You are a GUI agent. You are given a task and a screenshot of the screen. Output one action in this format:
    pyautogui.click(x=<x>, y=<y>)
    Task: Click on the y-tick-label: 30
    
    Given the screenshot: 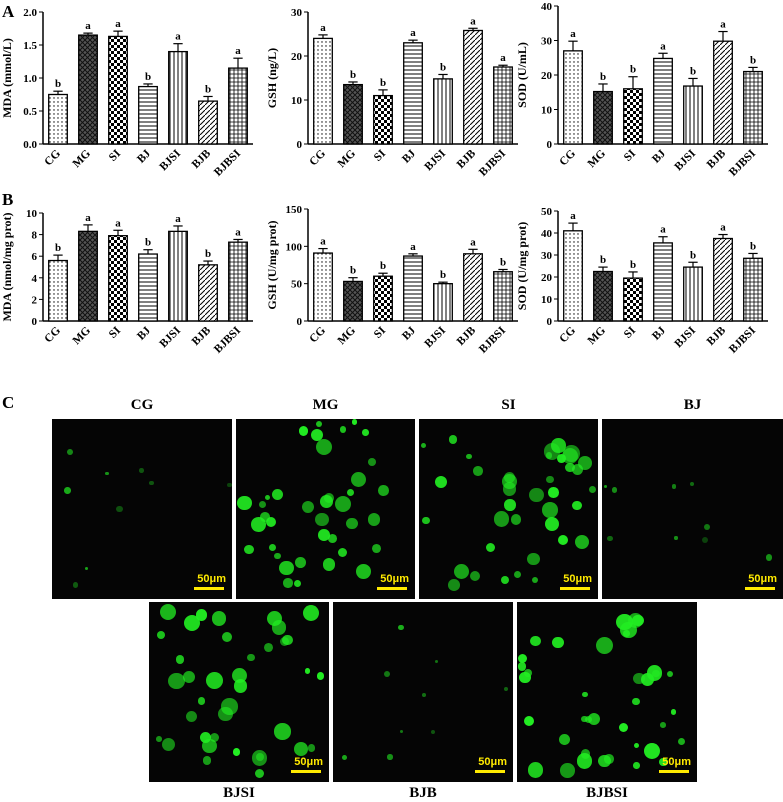 What is the action you would take?
    pyautogui.click(x=547, y=256)
    